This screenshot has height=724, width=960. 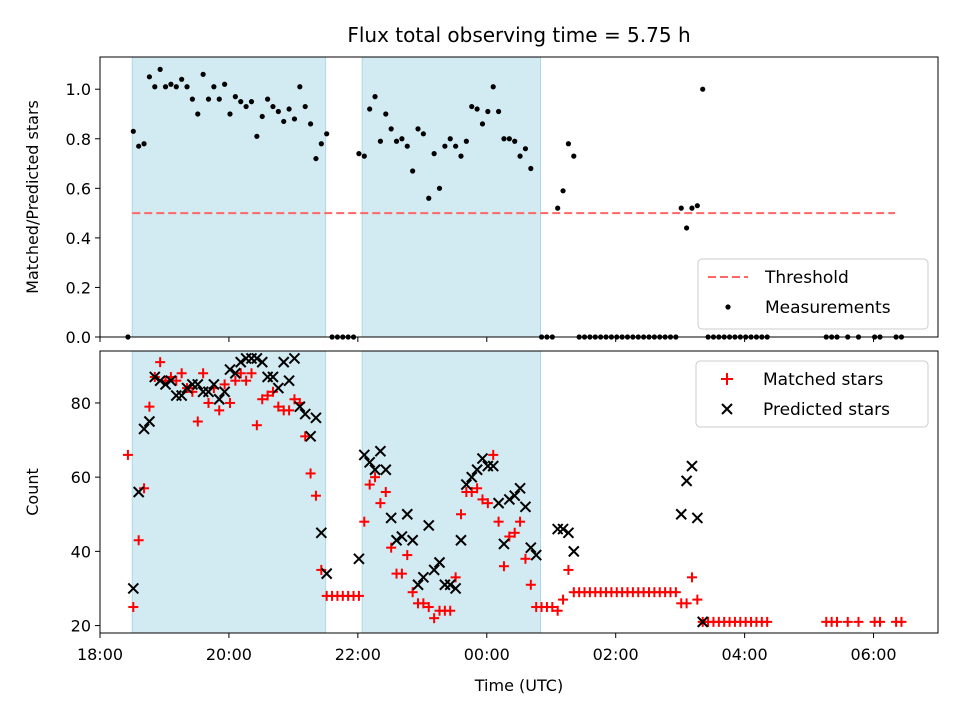 I want to click on x-tick-label: 02:00, so click(x=616, y=654).